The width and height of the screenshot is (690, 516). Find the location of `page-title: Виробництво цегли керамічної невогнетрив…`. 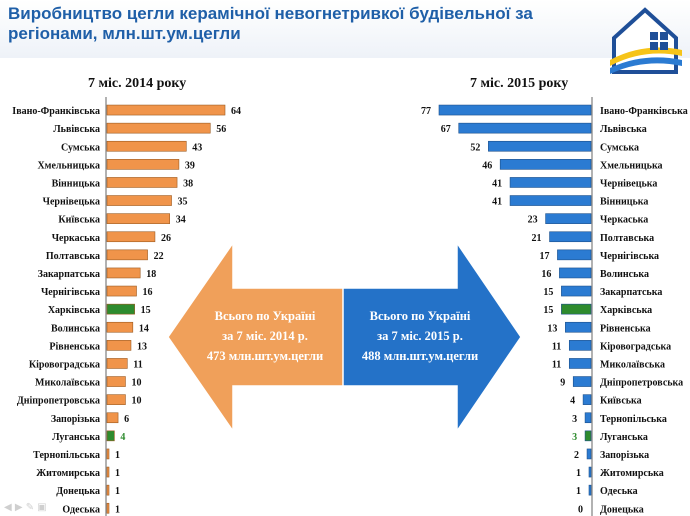

page-title: Виробництво цегли керамічної невогнетрив… is located at coordinates (270, 23).